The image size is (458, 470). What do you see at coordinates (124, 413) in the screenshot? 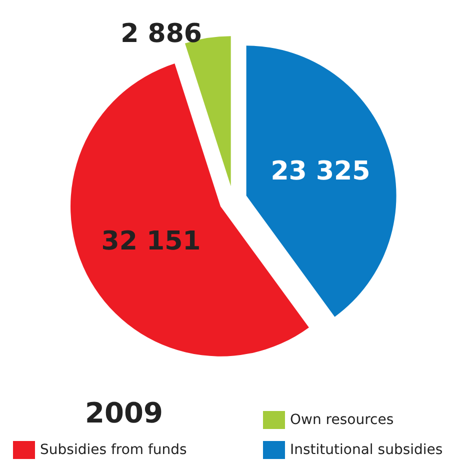
I see `text: 2009` at bounding box center [124, 413].